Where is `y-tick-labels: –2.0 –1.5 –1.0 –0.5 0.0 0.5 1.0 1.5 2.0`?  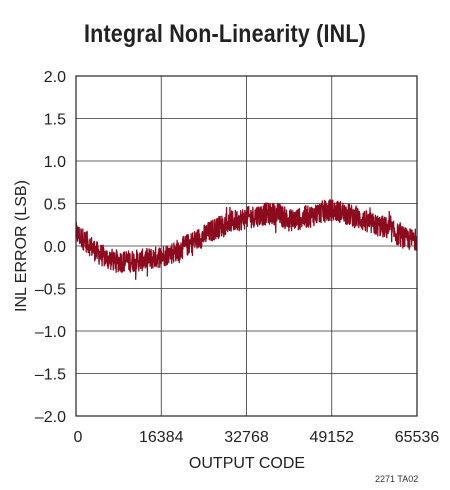
y-tick-labels: –2.0 –1.5 –1.0 –0.5 0.0 0.5 1.0 1.5 2.0 is located at coordinates (50, 247).